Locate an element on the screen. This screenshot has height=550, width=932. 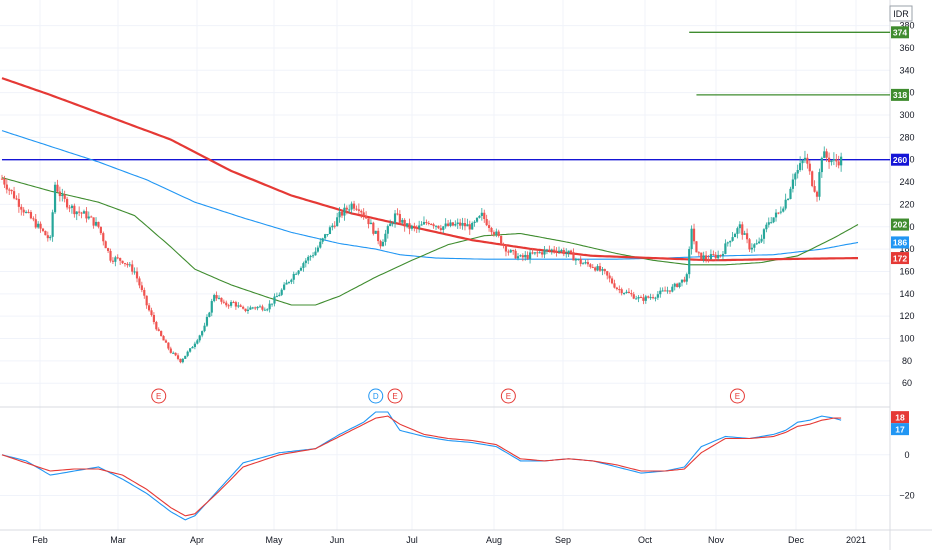
time-axis: Feb Mar Apr May Jun Jul Aug Sep Oct Nov Dec 2021 is located at coordinates (449, 540).